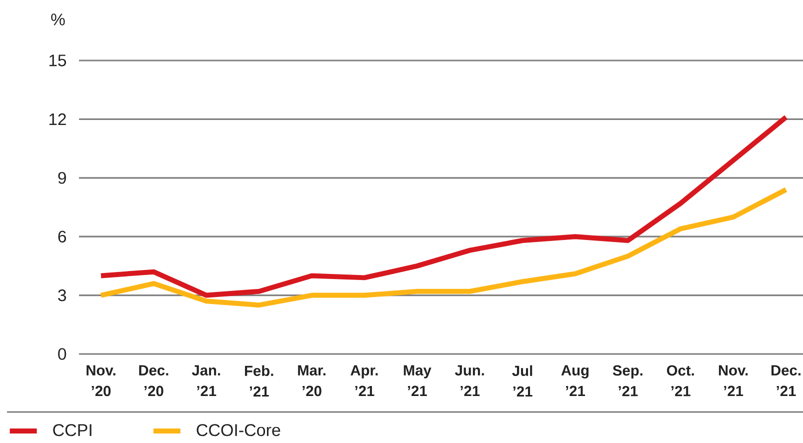 The image size is (803, 443). I want to click on x-tick-label: Apr. ’21, so click(364, 380).